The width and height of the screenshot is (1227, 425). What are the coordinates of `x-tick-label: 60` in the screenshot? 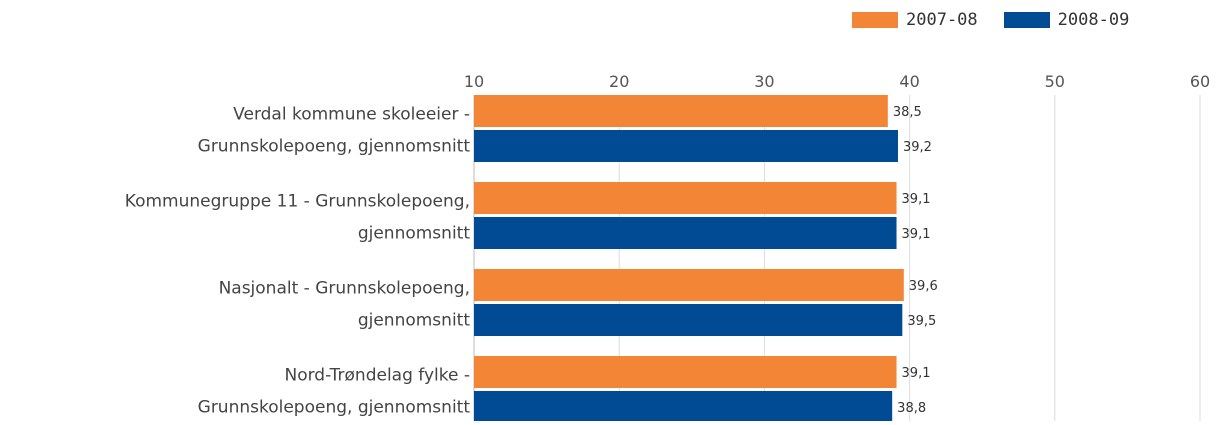 It's located at (1200, 81).